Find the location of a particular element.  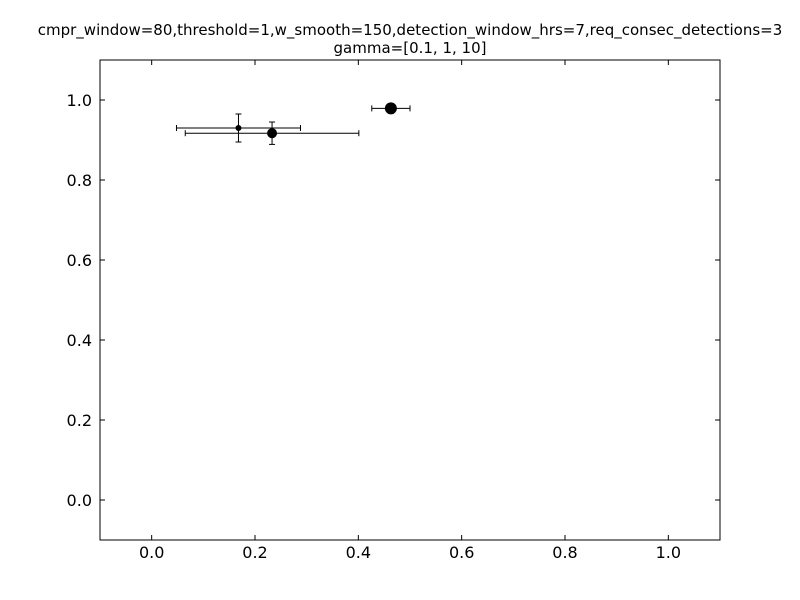

data-points is located at coordinates (293, 123).